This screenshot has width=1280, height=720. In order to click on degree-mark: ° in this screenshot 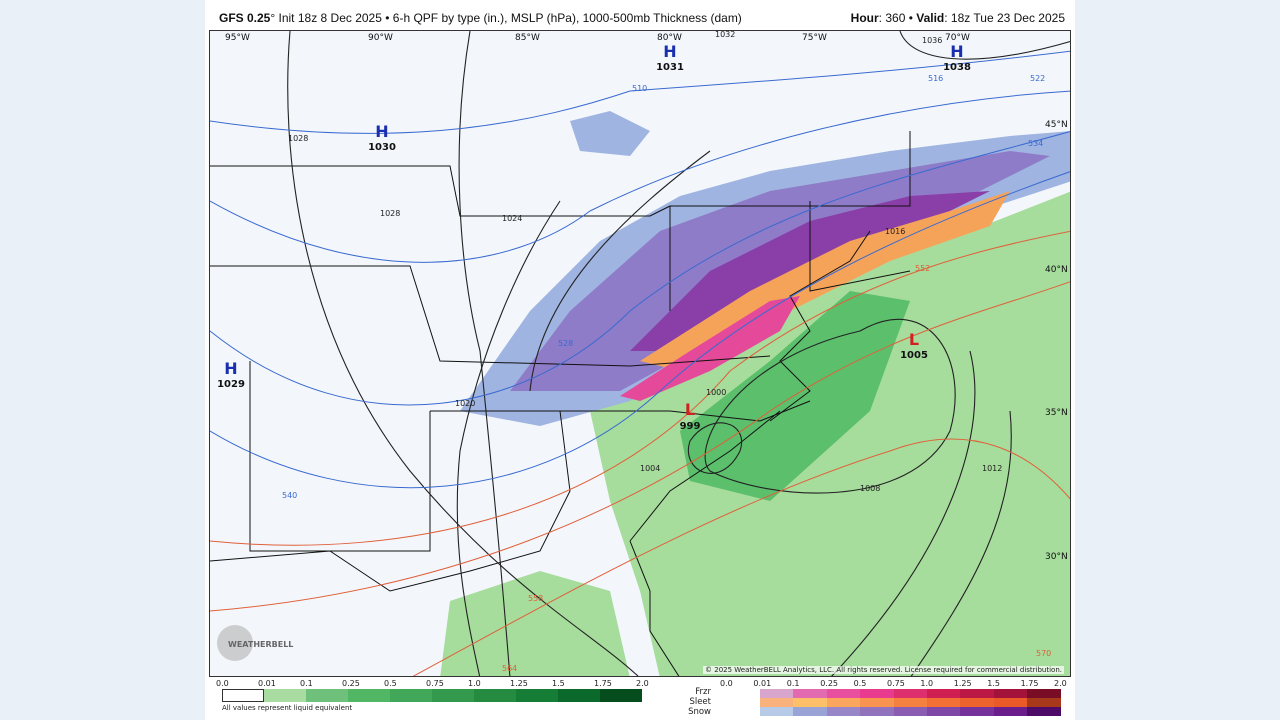, I will do `click(273, 18)`.